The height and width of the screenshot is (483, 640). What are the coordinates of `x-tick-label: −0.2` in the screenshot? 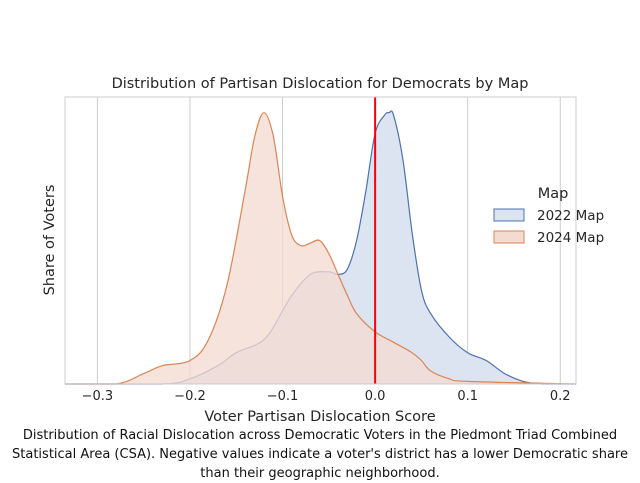 It's located at (190, 396).